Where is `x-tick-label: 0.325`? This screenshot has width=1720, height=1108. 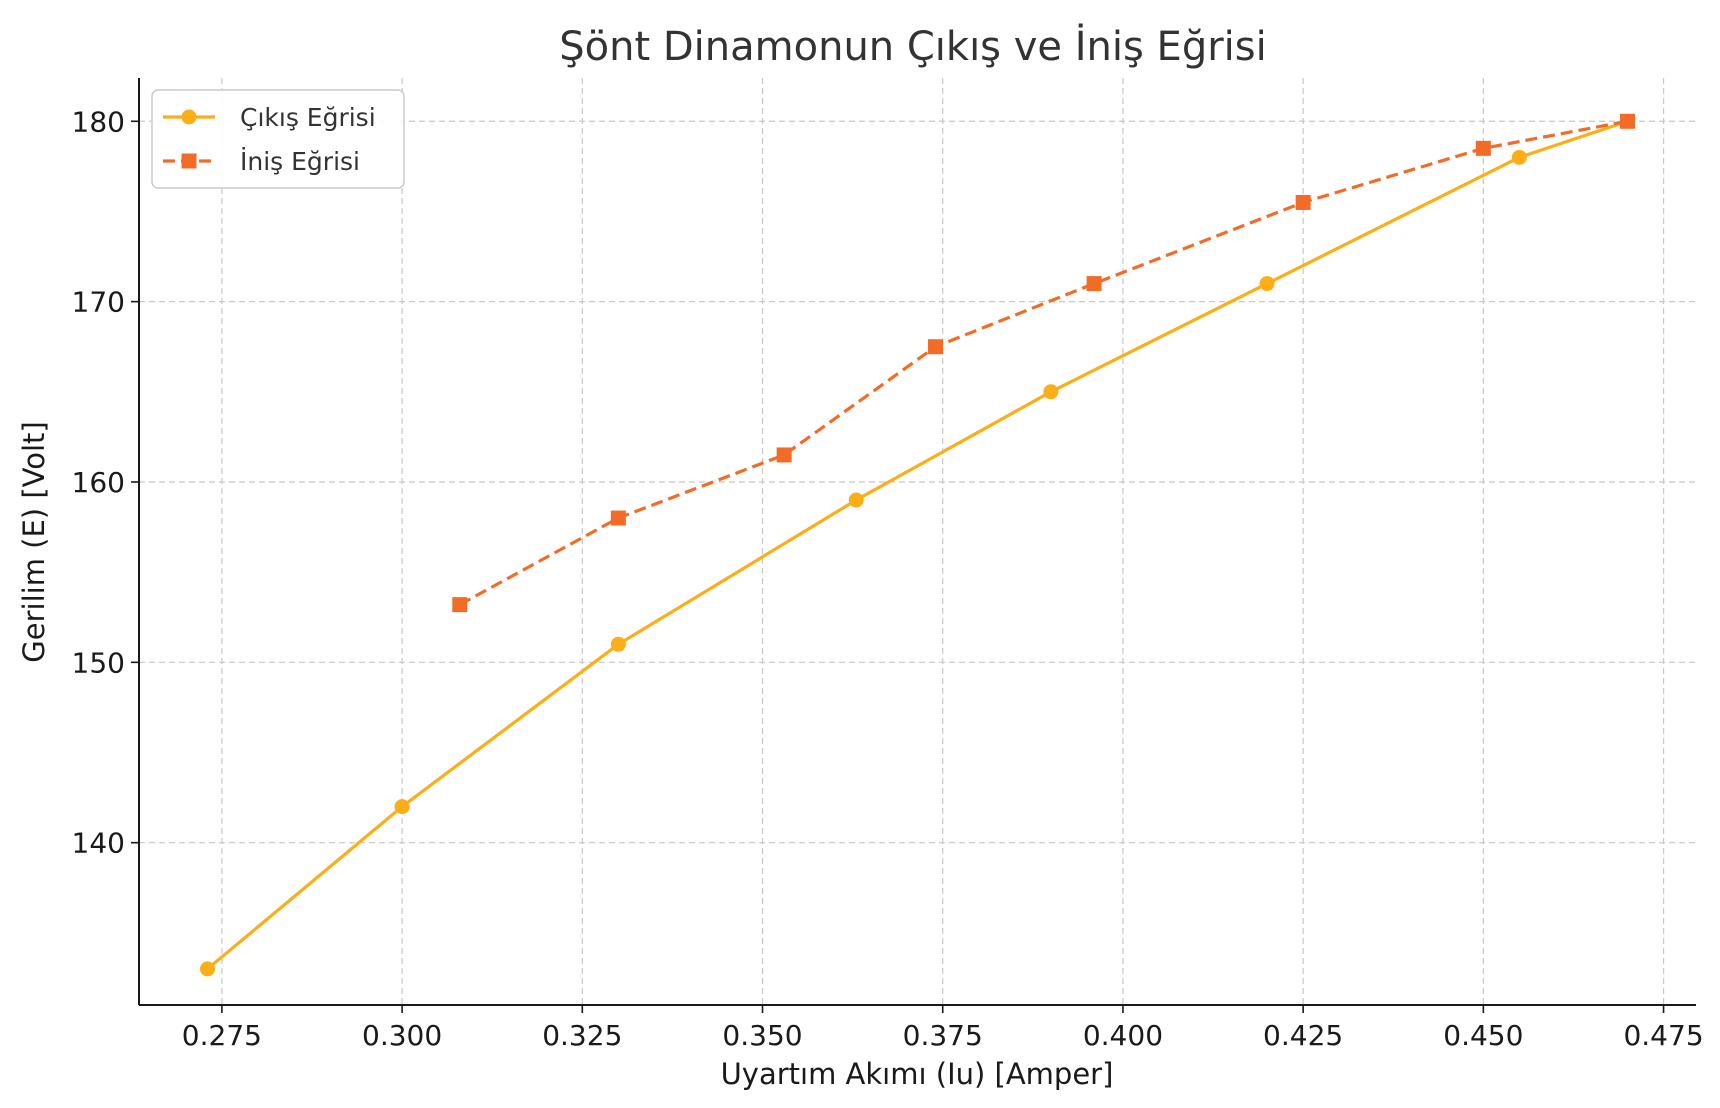
x-tick-label: 0.325 is located at coordinates (582, 1035).